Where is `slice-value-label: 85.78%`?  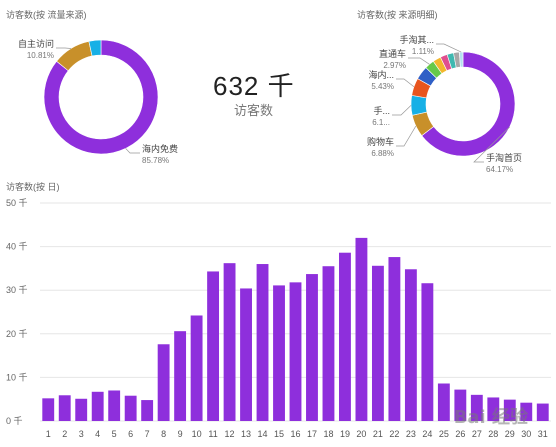
slice-value-label: 85.78% is located at coordinates (155, 160).